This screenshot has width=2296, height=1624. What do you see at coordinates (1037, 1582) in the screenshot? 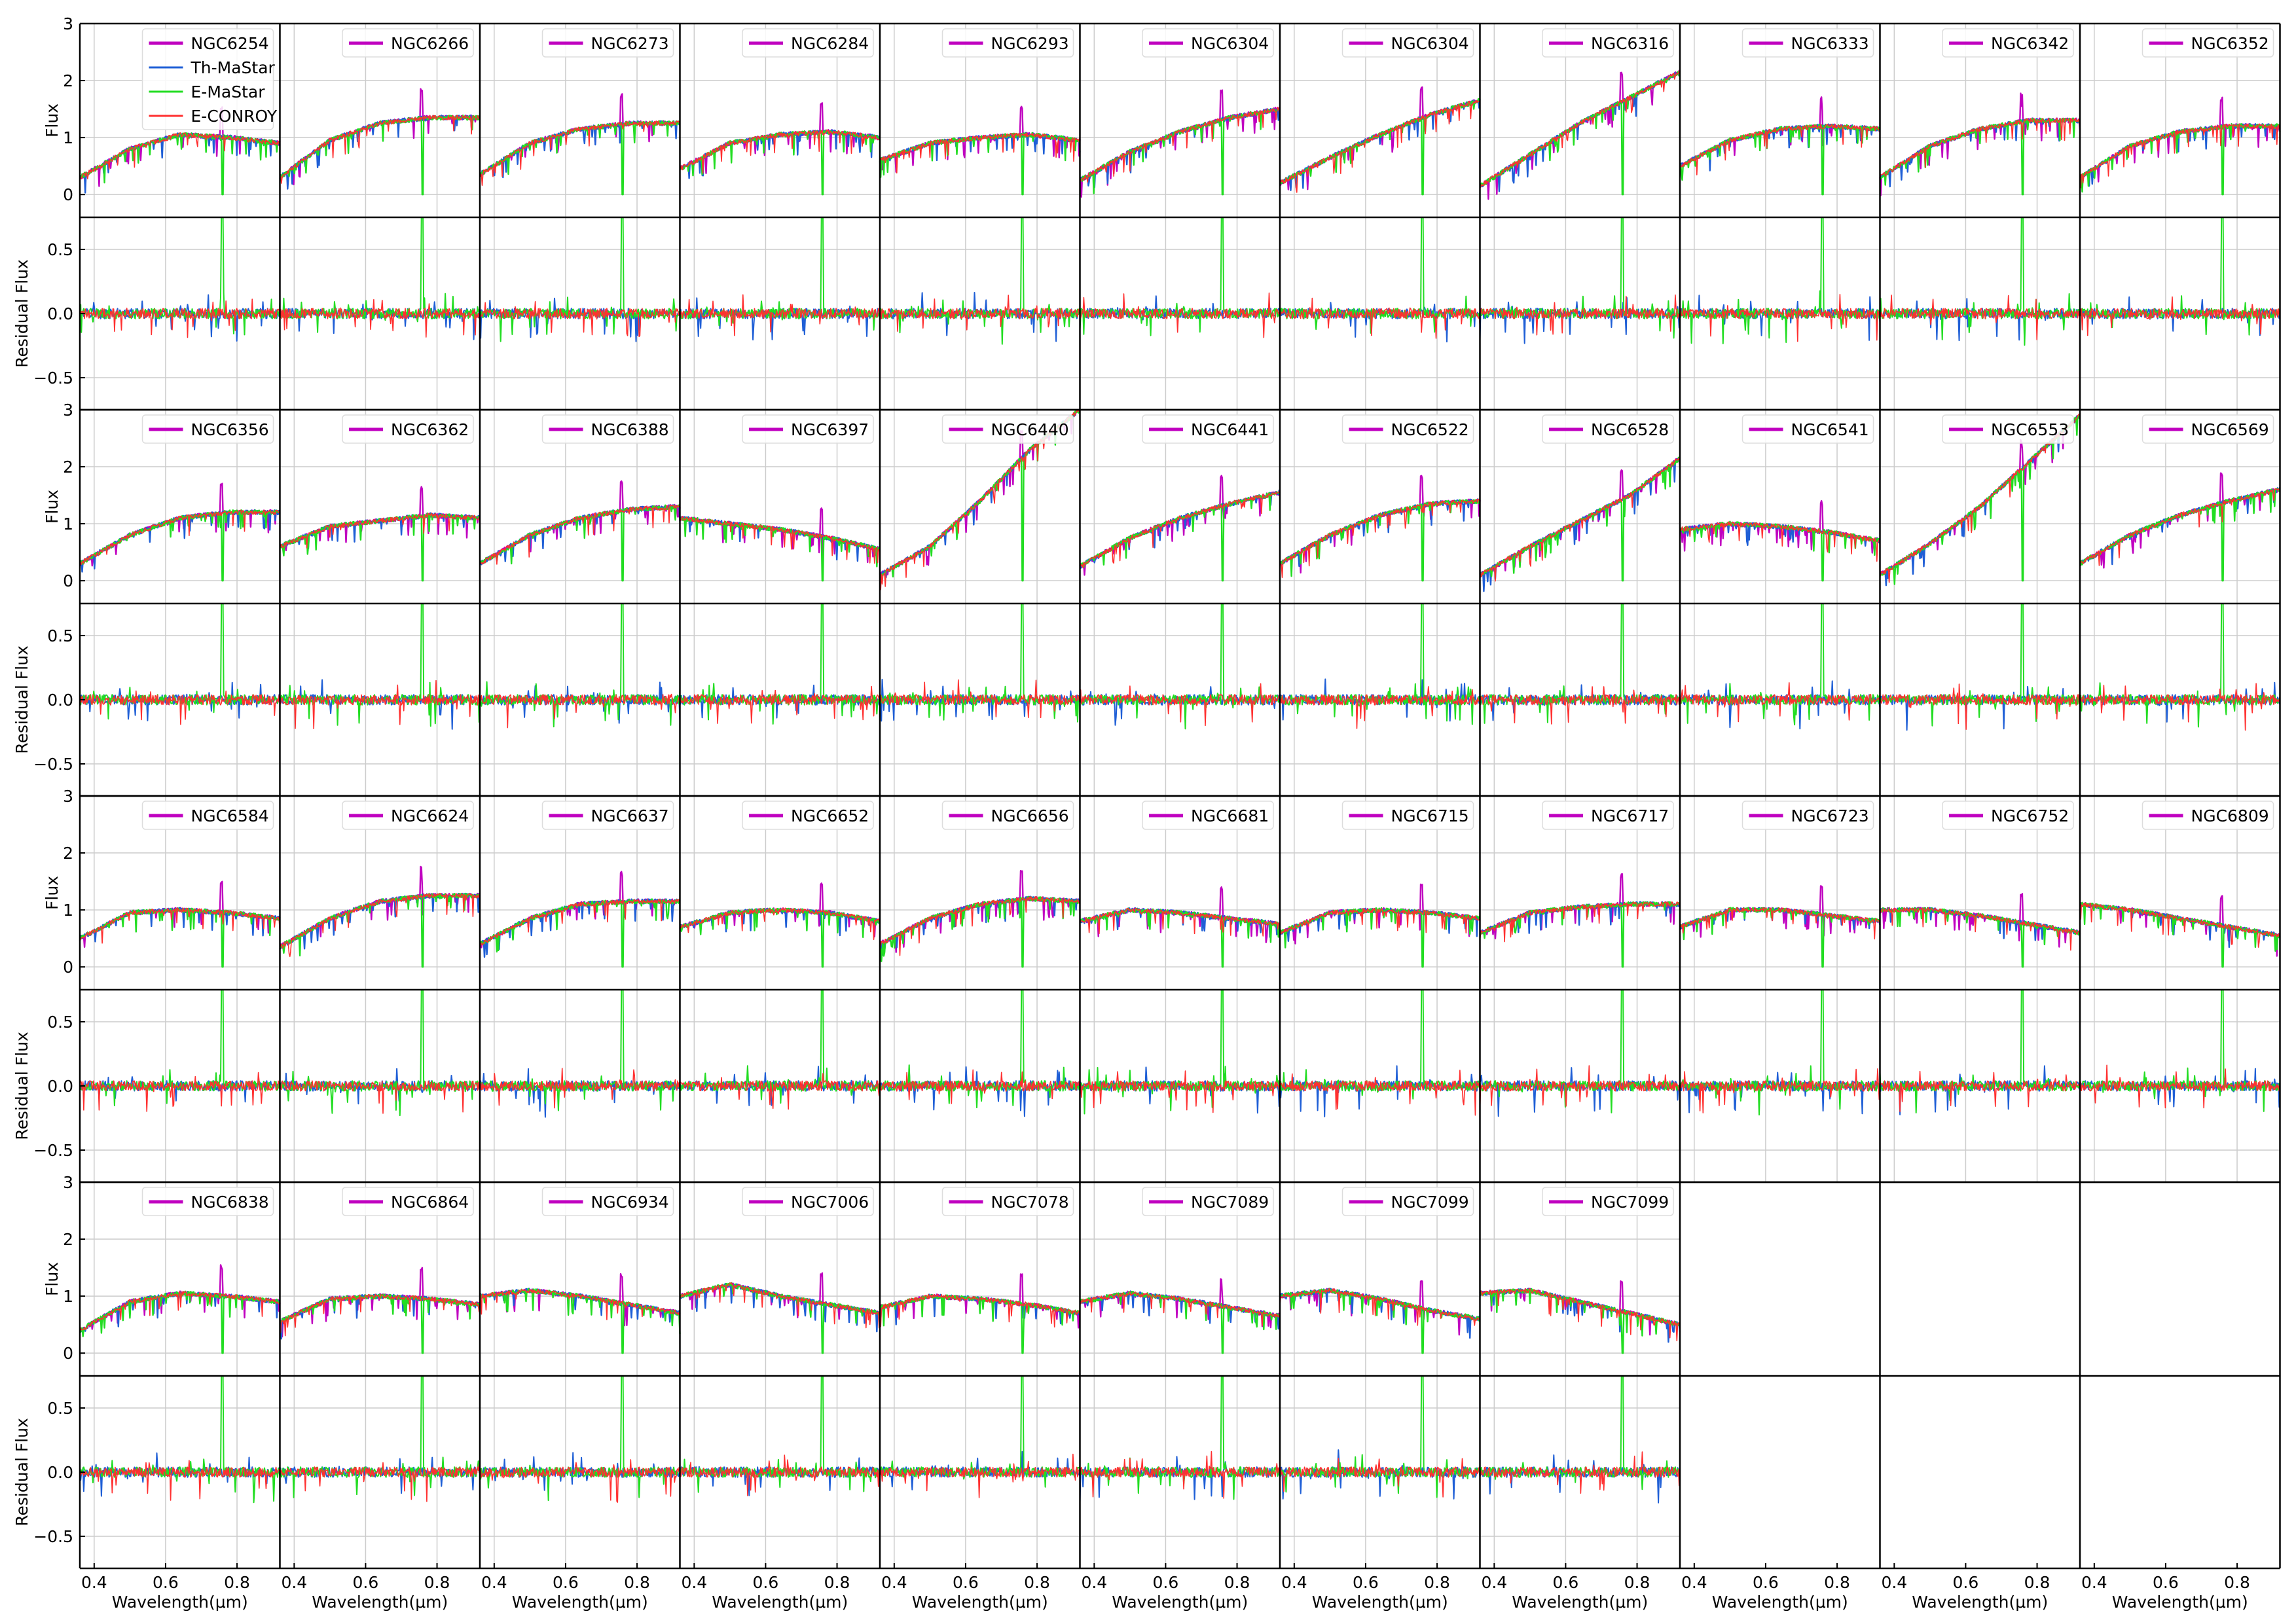
I see `xtick-label: 0.8` at bounding box center [1037, 1582].